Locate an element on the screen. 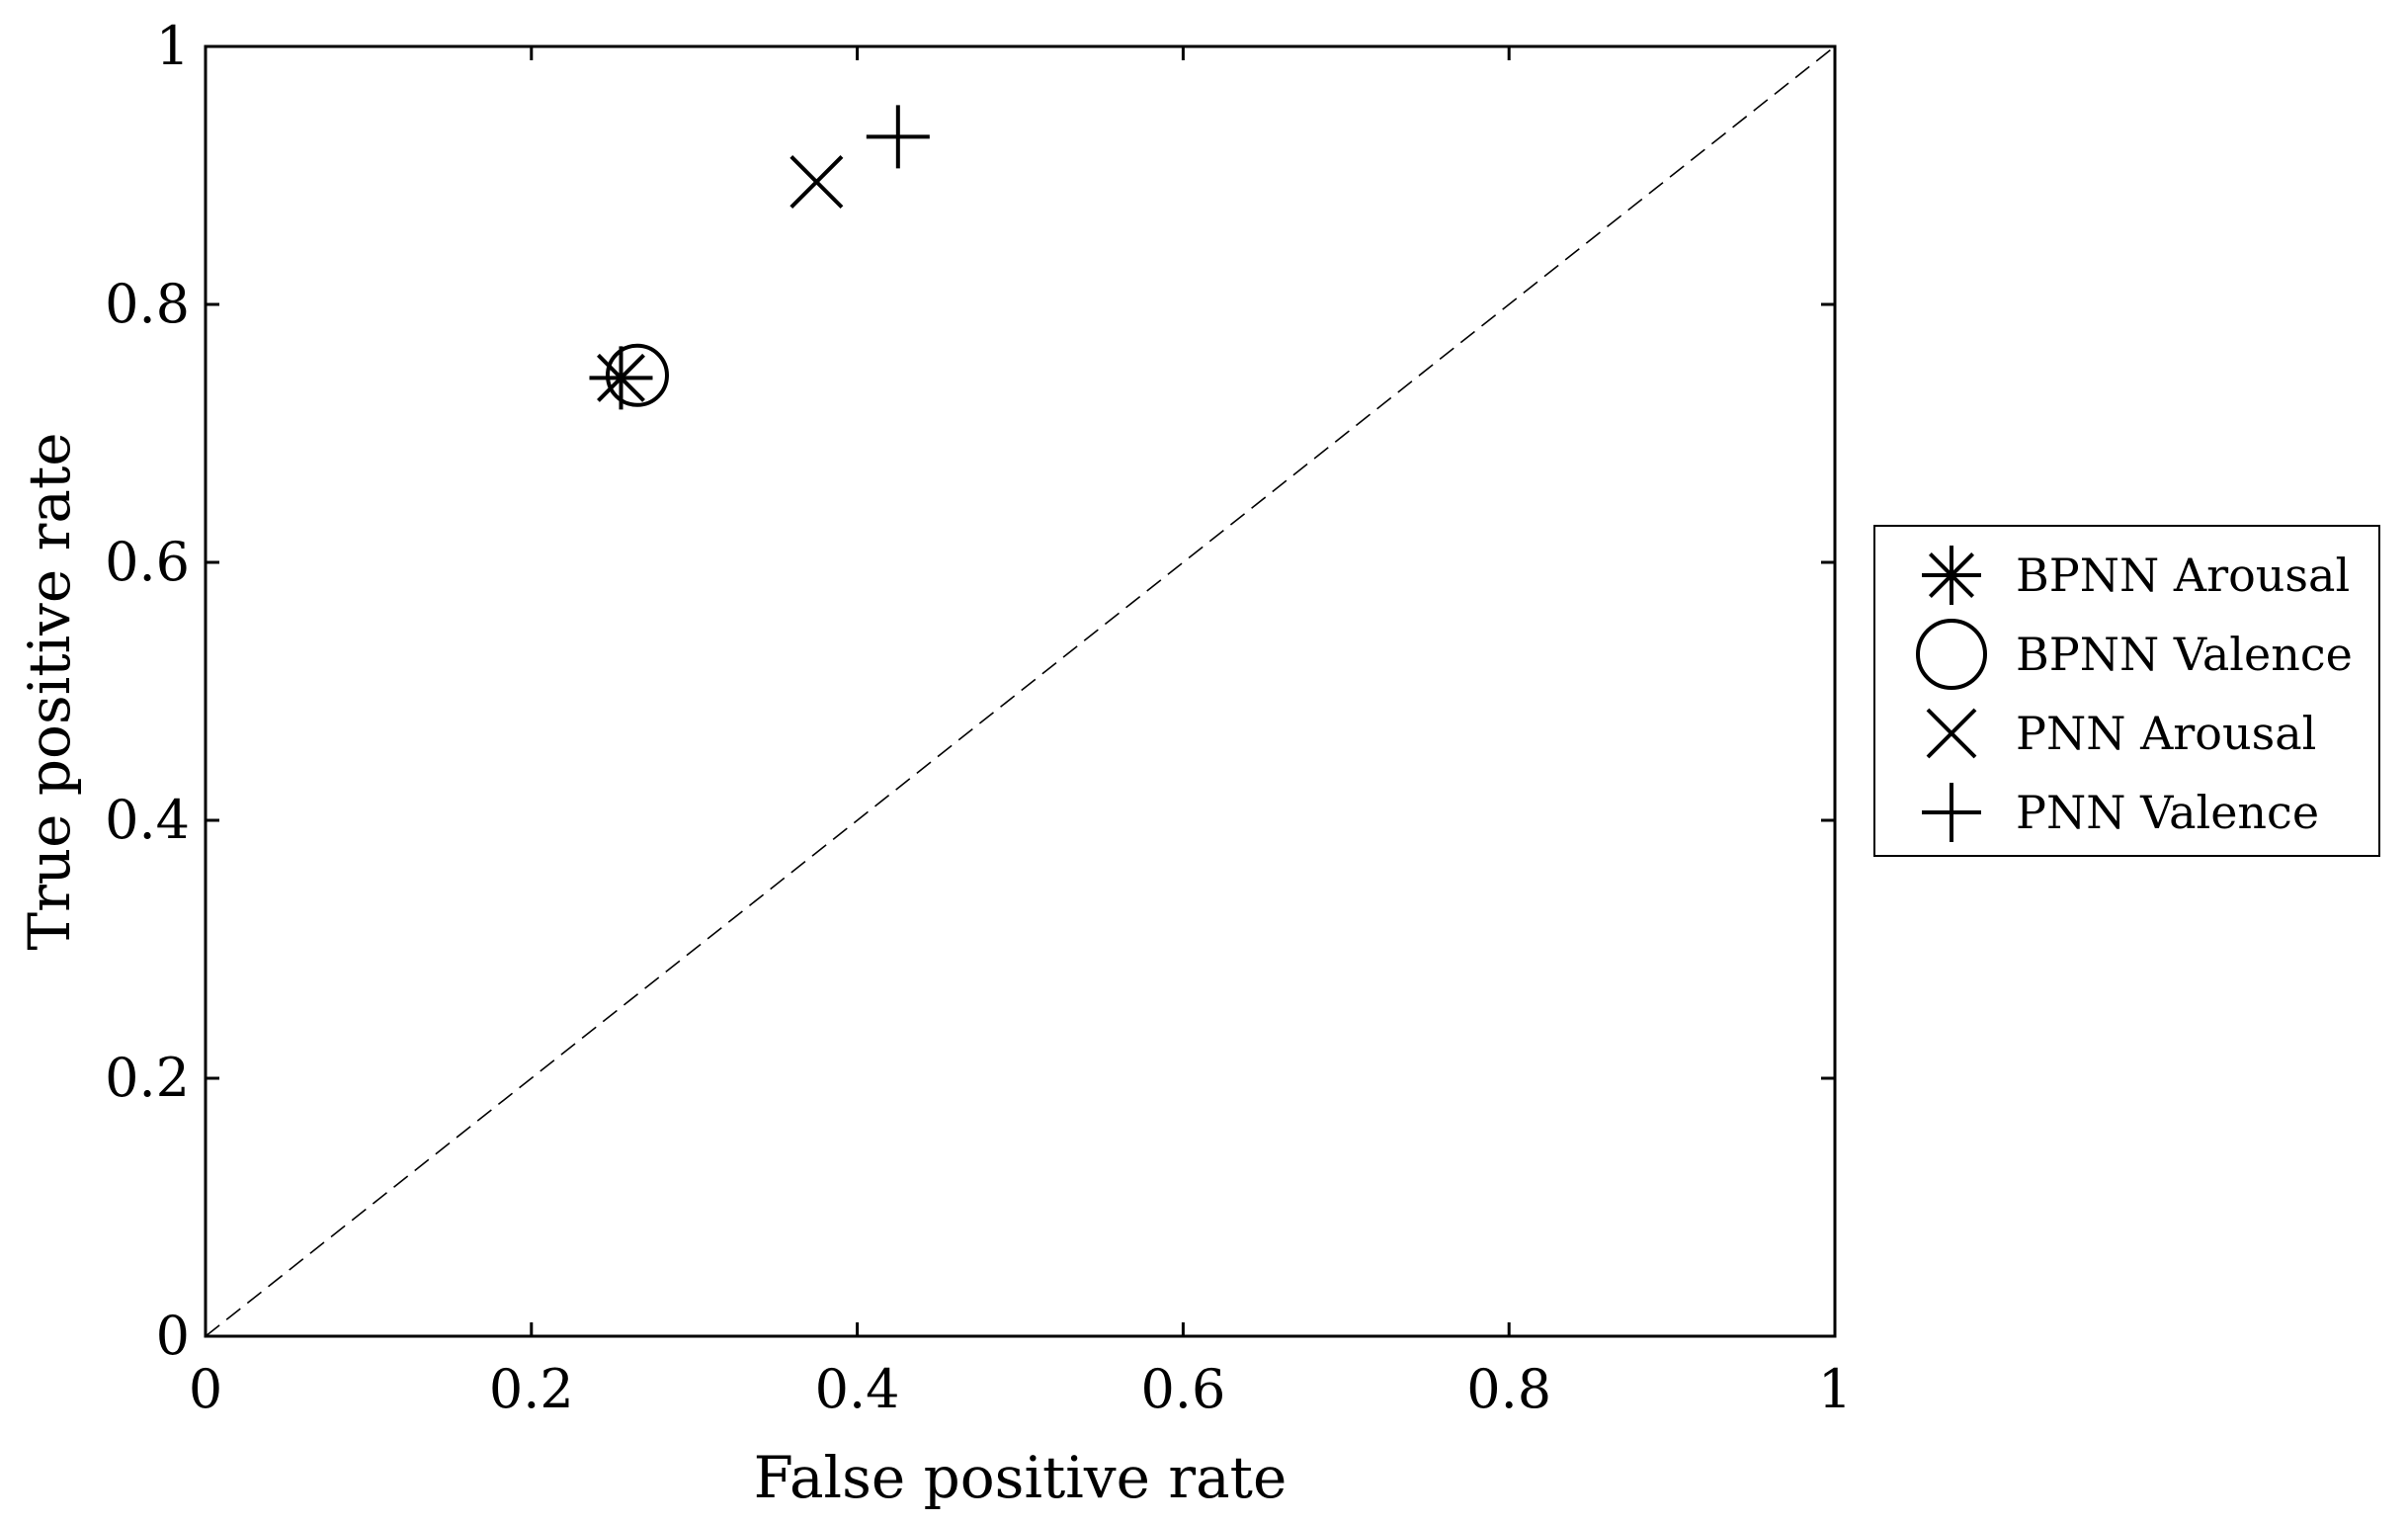  x-tick-label: 0.2 is located at coordinates (531, 1389).